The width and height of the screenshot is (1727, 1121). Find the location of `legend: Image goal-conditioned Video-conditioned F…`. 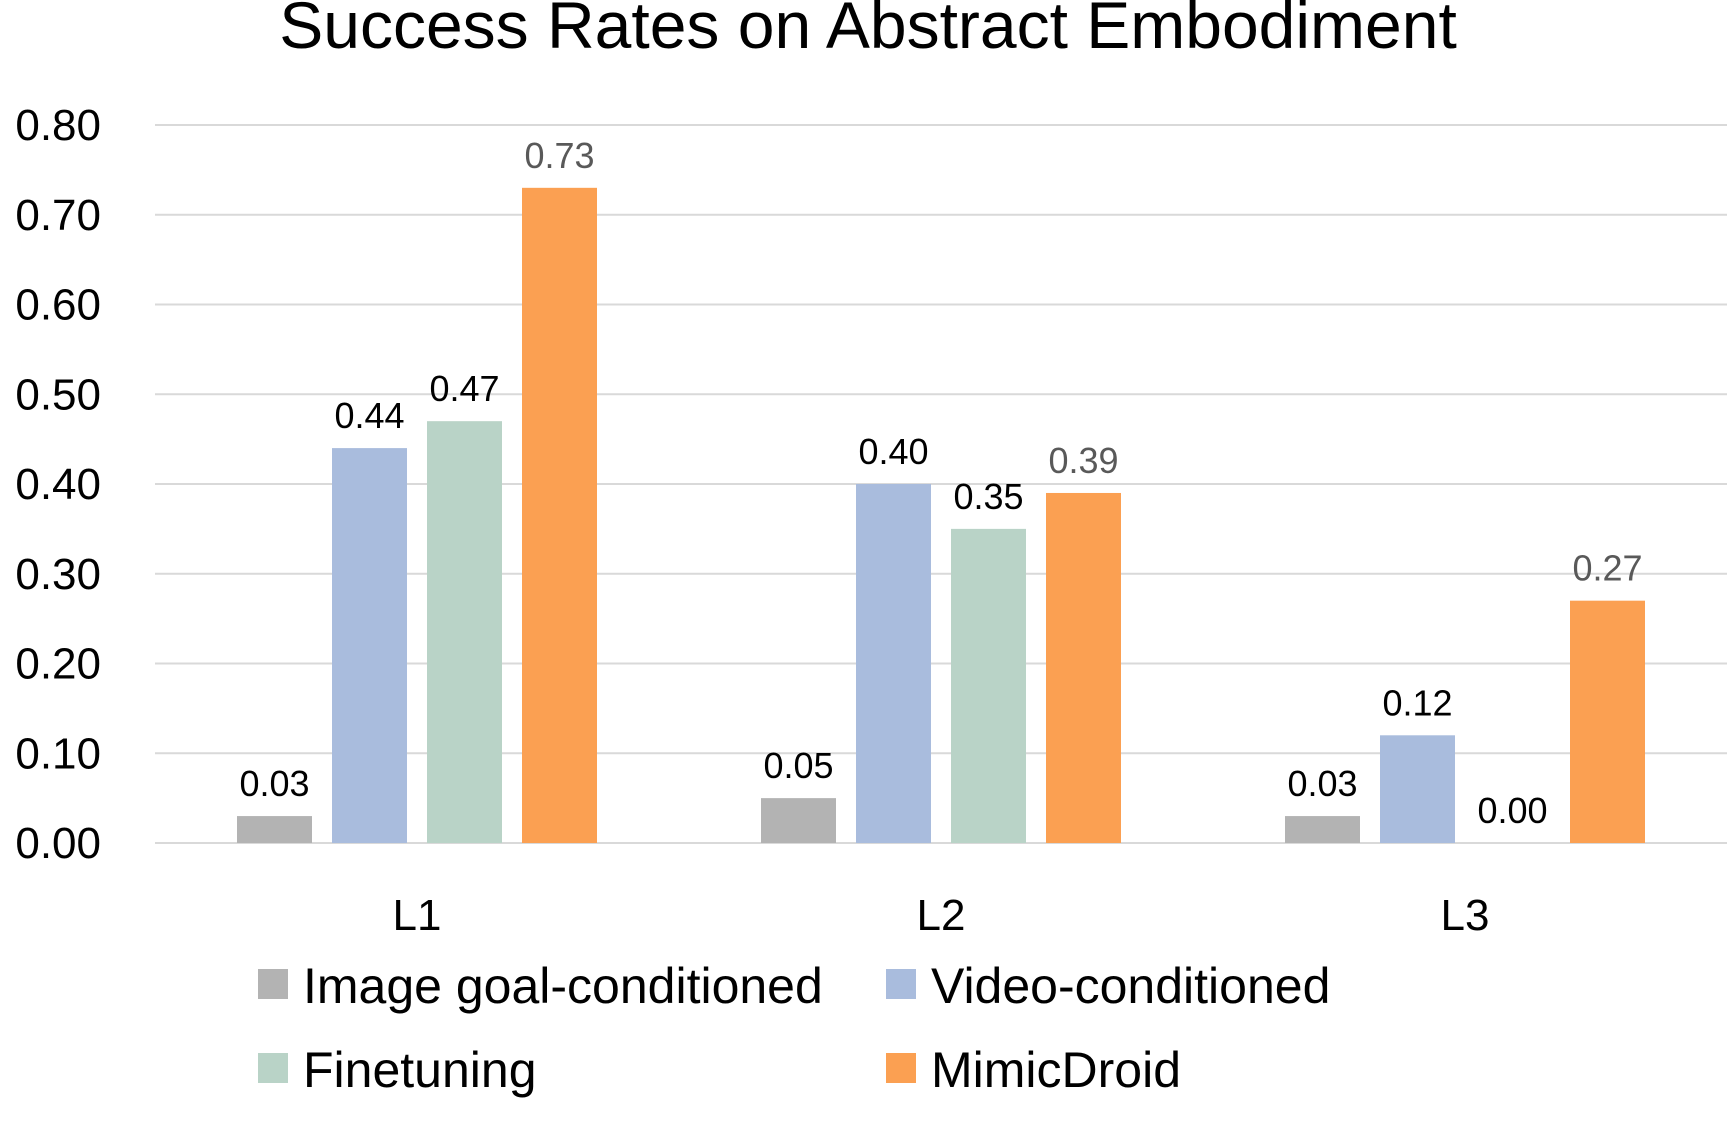

legend: Image goal-conditioned Video-conditioned F… is located at coordinates (794, 1028).